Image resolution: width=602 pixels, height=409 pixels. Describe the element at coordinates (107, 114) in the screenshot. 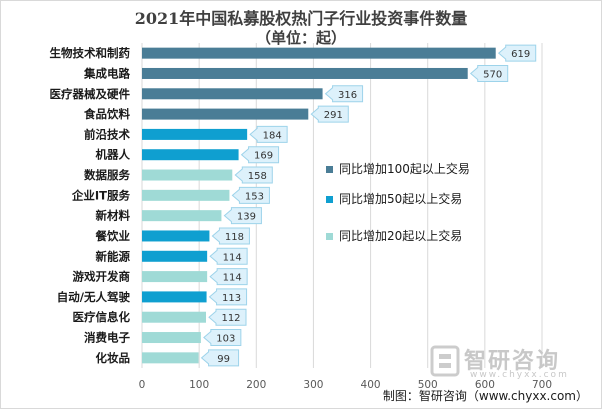

I see `category-label: 食品饮料` at that location.